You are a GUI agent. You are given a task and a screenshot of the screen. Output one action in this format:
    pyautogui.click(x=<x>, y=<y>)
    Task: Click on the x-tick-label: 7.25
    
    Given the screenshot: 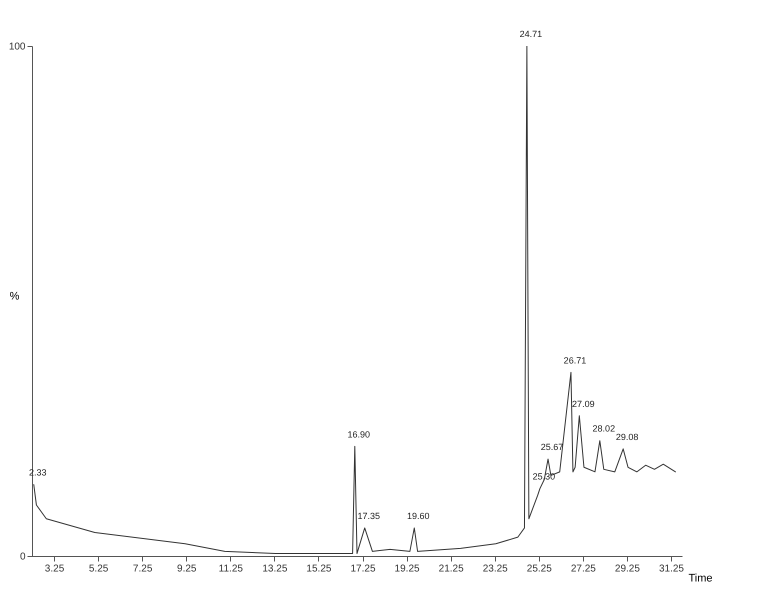 What is the action you would take?
    pyautogui.click(x=142, y=569)
    